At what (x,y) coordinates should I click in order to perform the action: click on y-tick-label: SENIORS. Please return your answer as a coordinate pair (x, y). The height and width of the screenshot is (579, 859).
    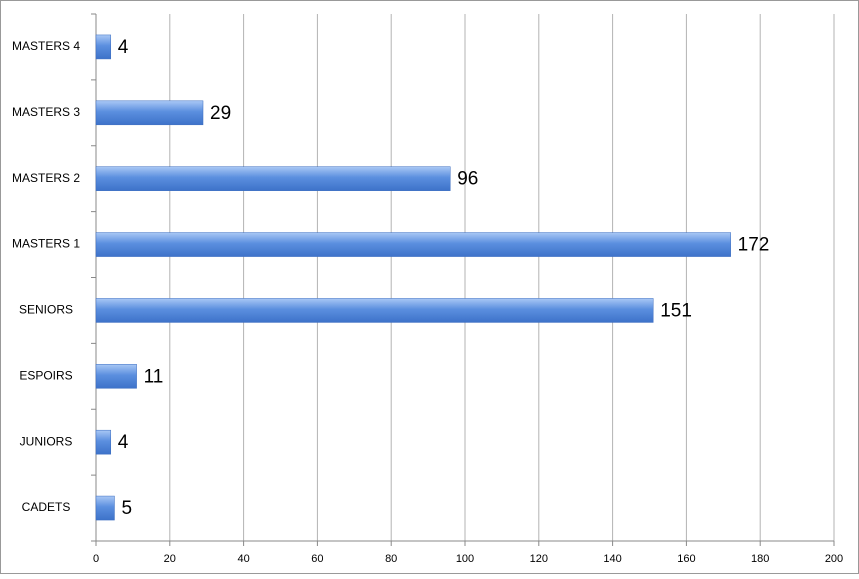
    Looking at the image, I should click on (46, 310).